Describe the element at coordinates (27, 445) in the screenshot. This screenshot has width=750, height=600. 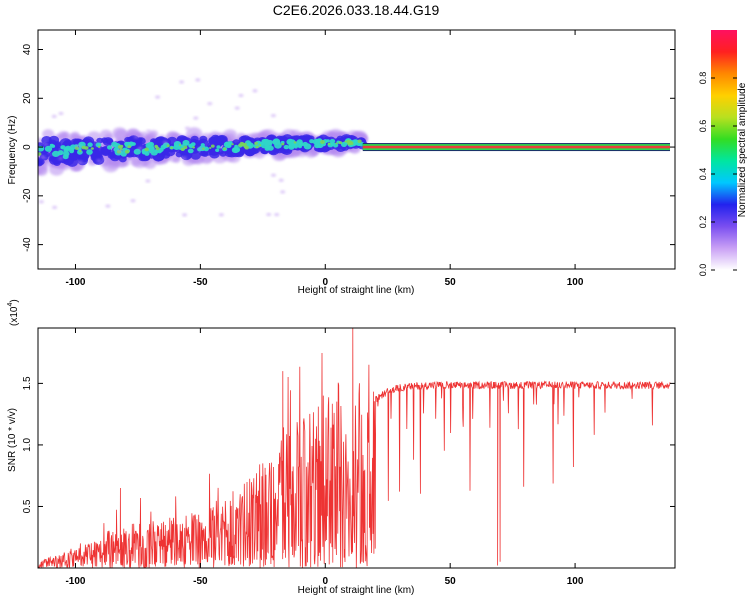
I see `snr-y-tick-label: 1.0` at that location.